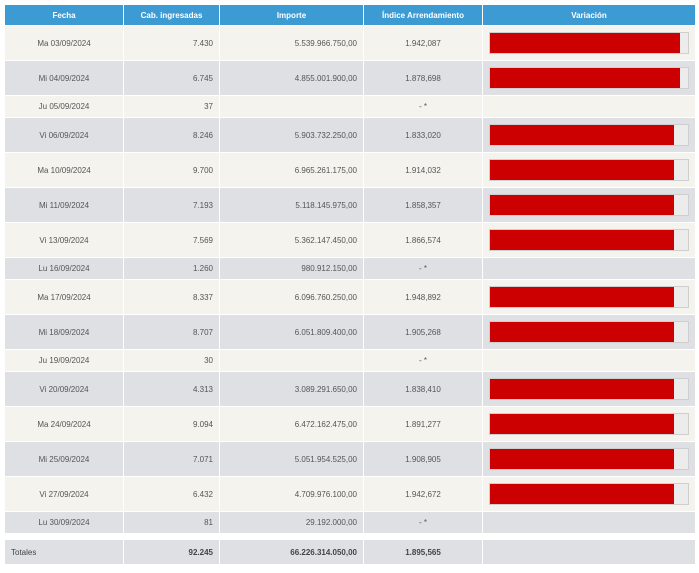 The image size is (699, 573). What do you see at coordinates (291, 15) in the screenshot?
I see `column-header-importe: Importe` at bounding box center [291, 15].